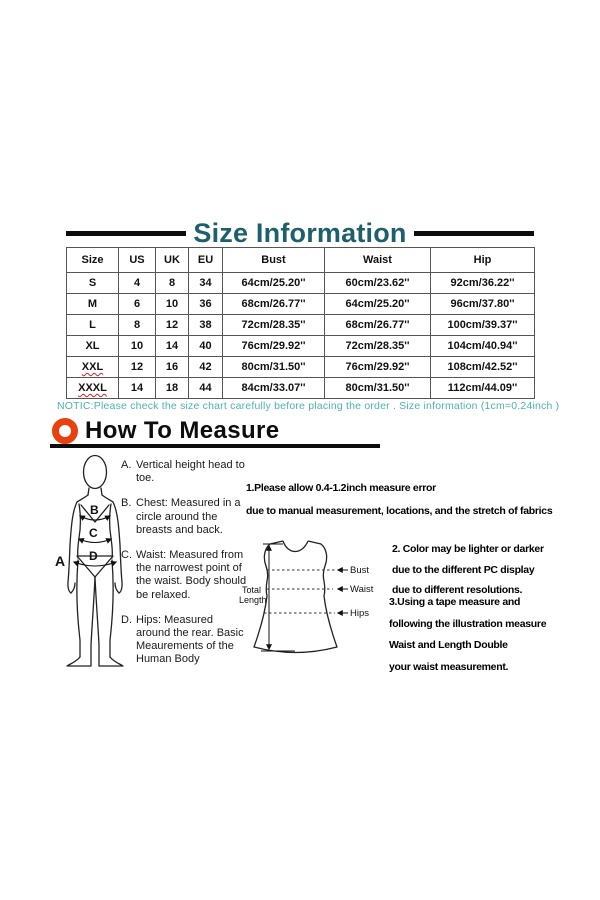 The image size is (600, 900). Describe the element at coordinates (205, 367) in the screenshot. I see `measurement-cell: 42` at that location.